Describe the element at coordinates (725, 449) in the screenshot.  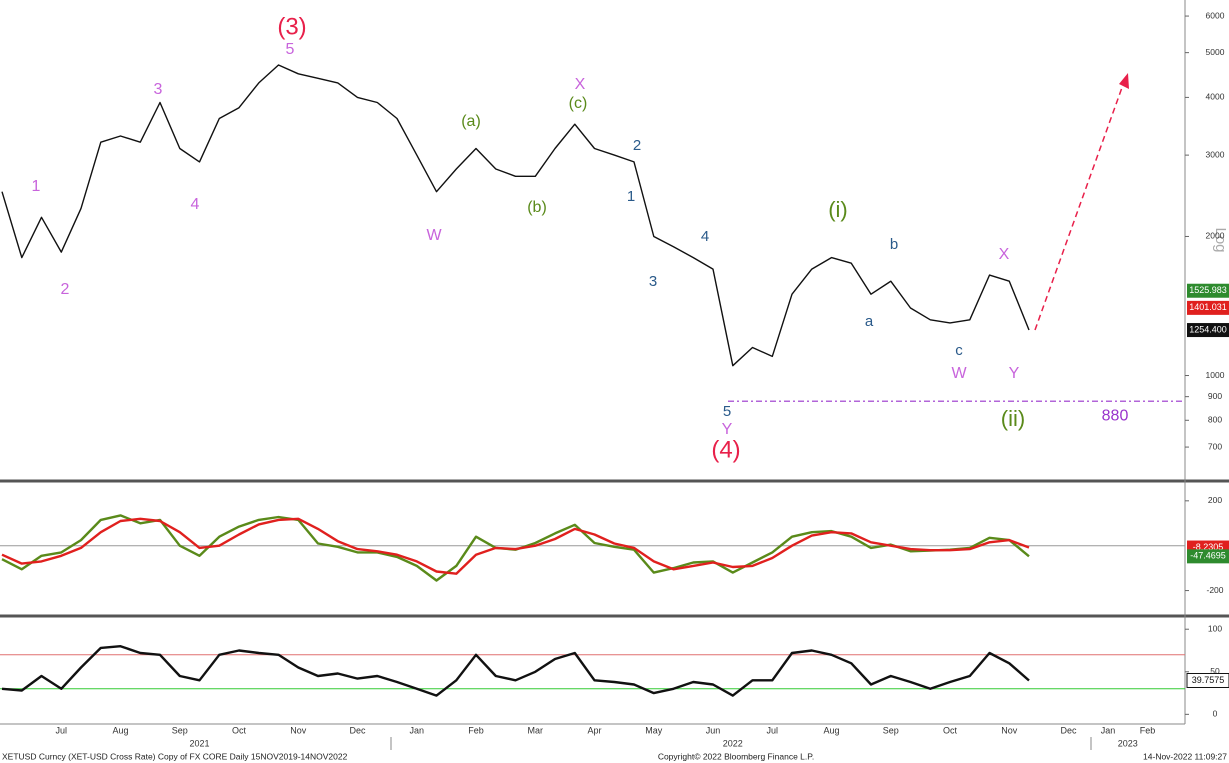
I see `wave-label: (4)` at that location.